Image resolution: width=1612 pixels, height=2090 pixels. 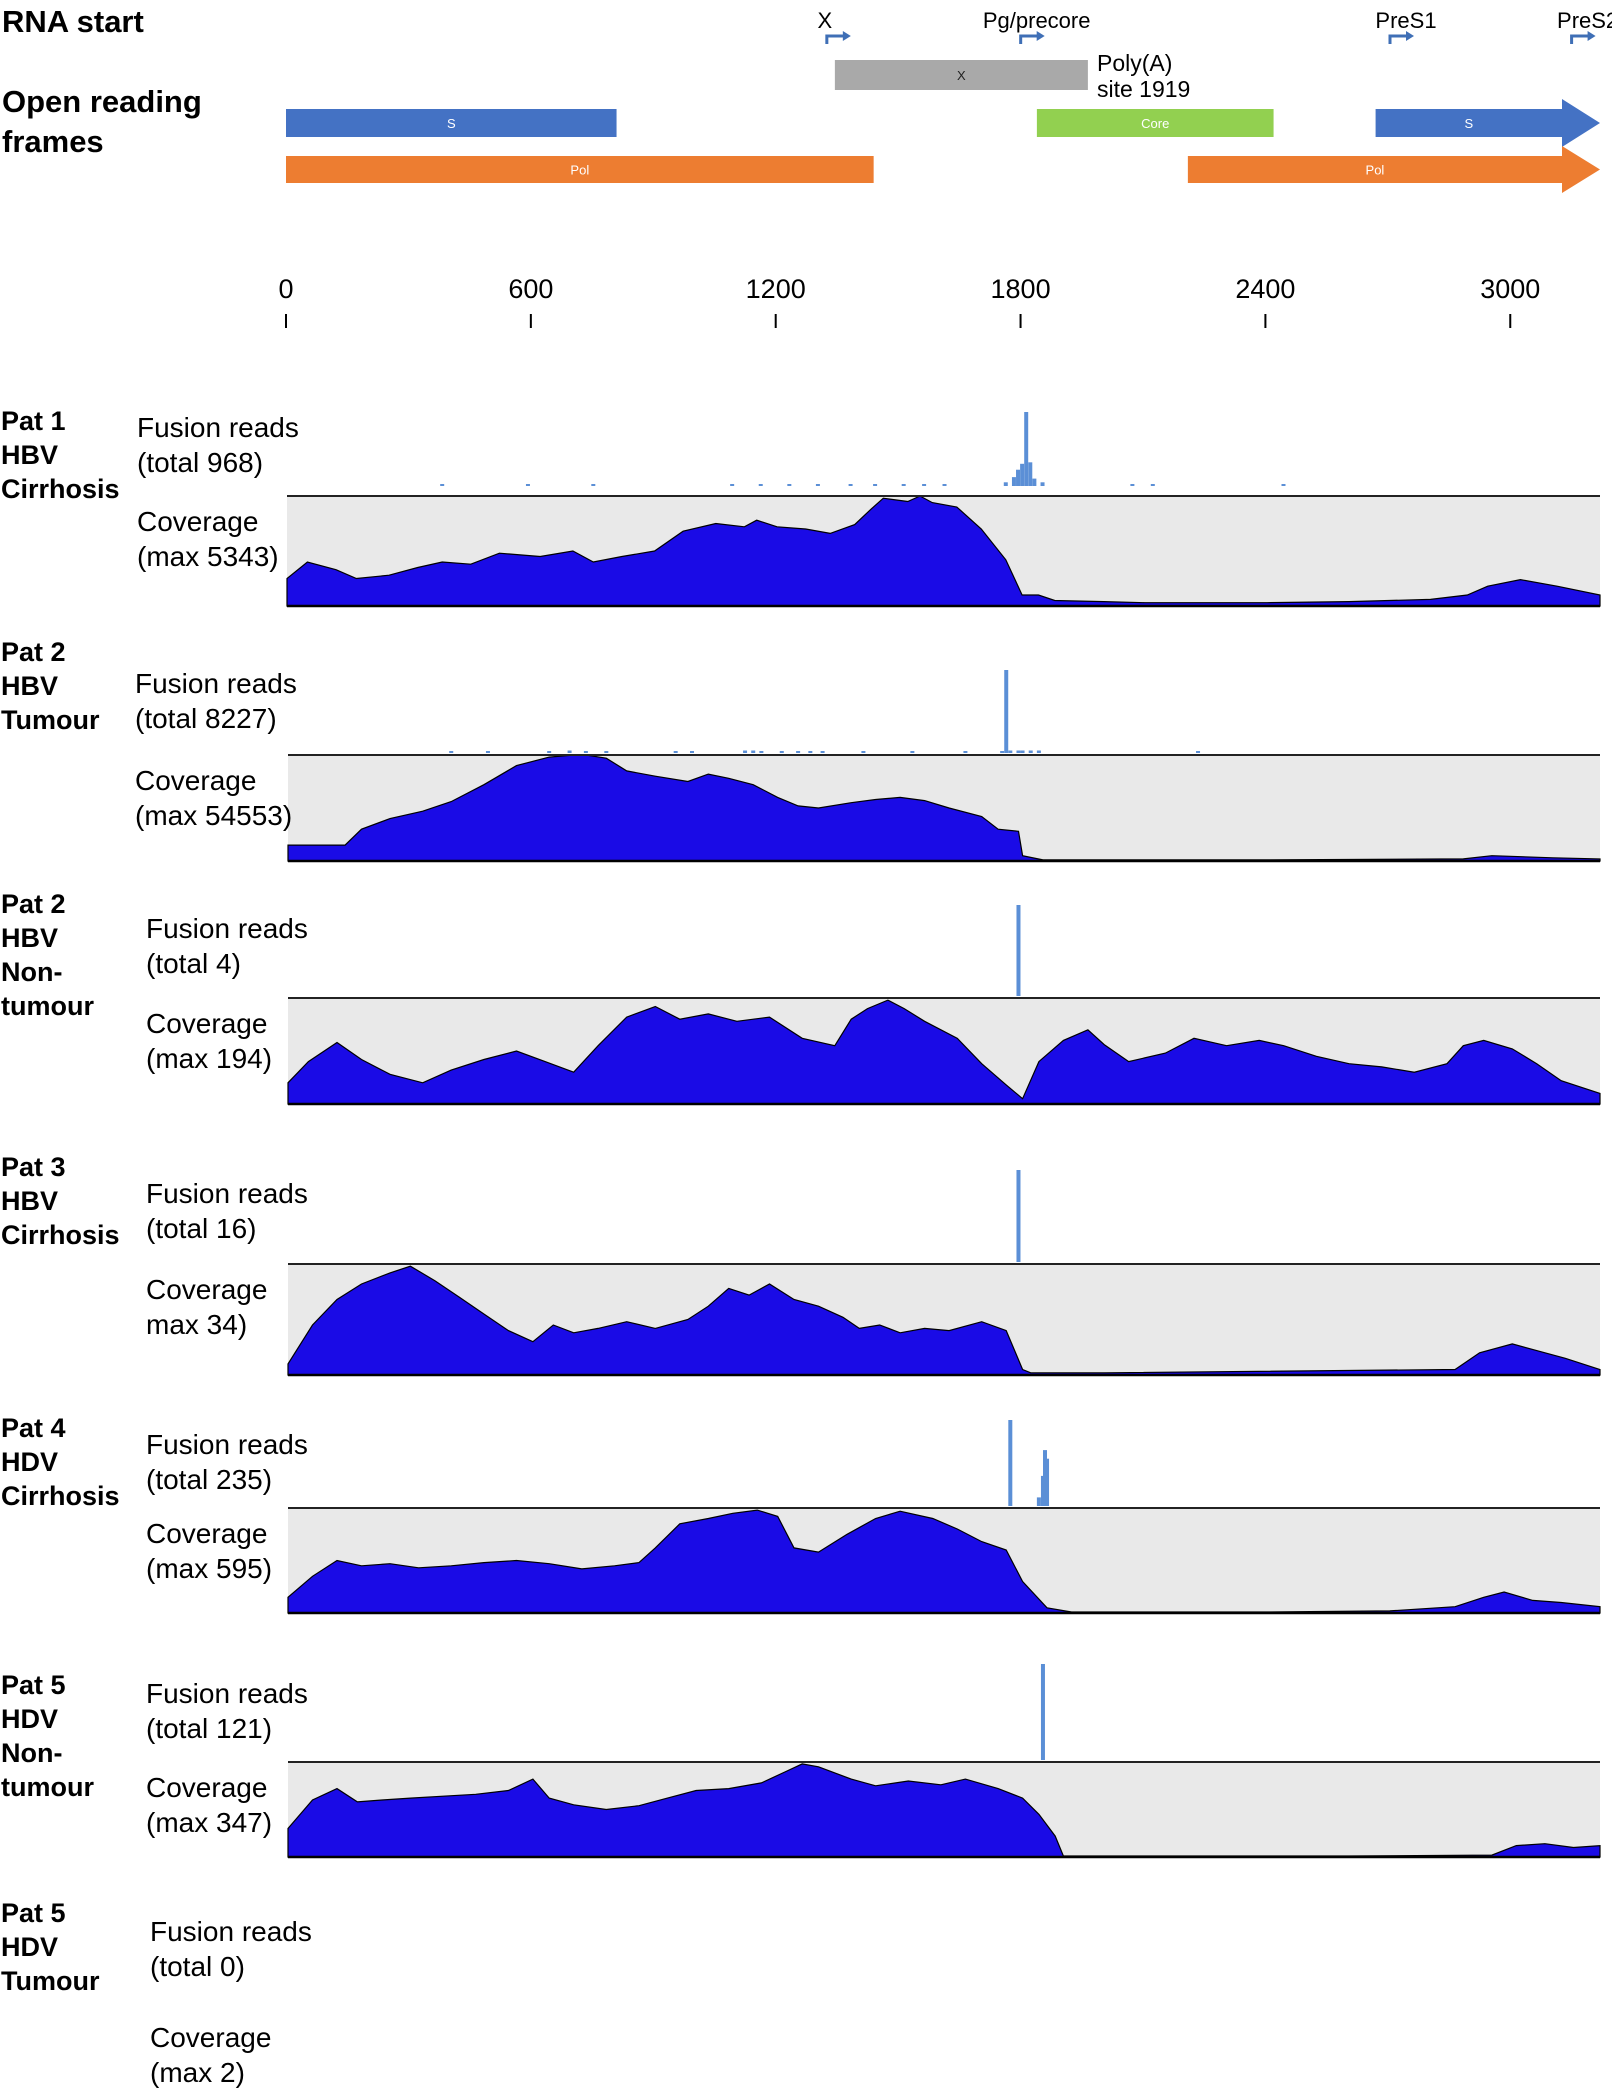 I want to click on sample-label-5: Pat 5 HDV Non-tumour, so click(x=47, y=1736).